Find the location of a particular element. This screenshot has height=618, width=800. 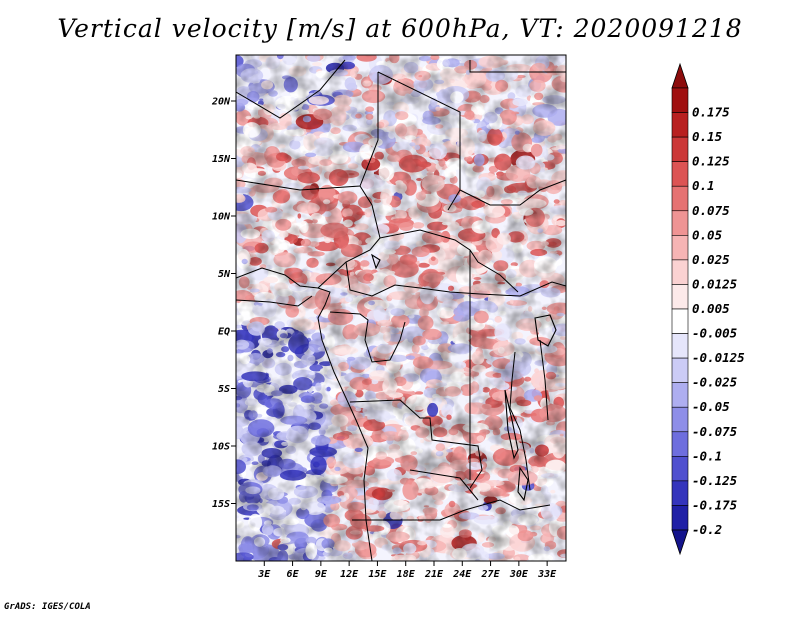

lat-label: EQ is located at coordinates (224, 332).